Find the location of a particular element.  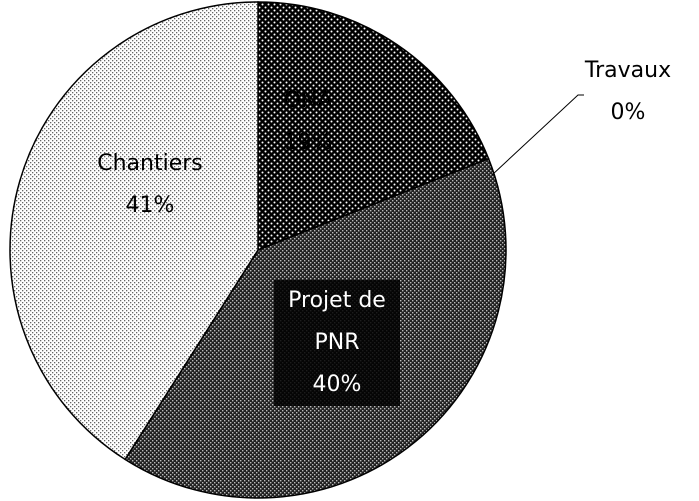

value-label: 41% is located at coordinates (150, 205).